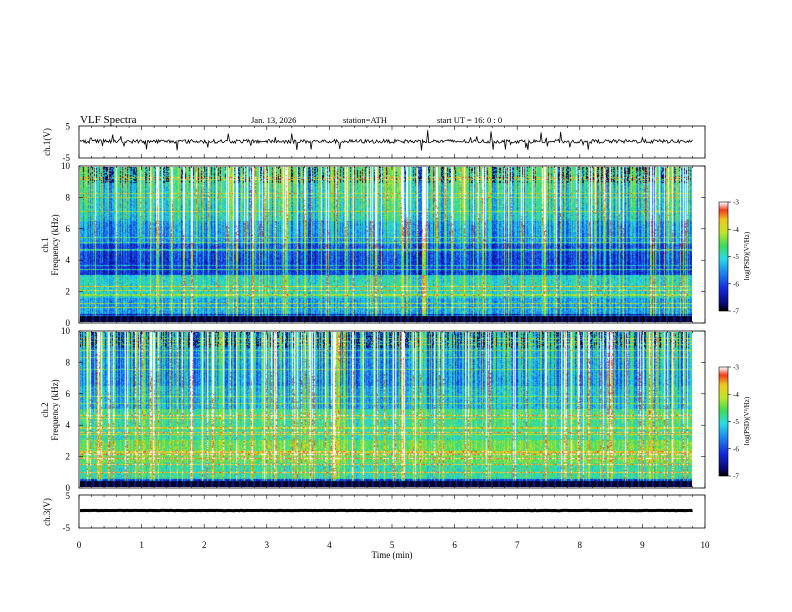  I want to click on x-tick-label: 3, so click(267, 545).